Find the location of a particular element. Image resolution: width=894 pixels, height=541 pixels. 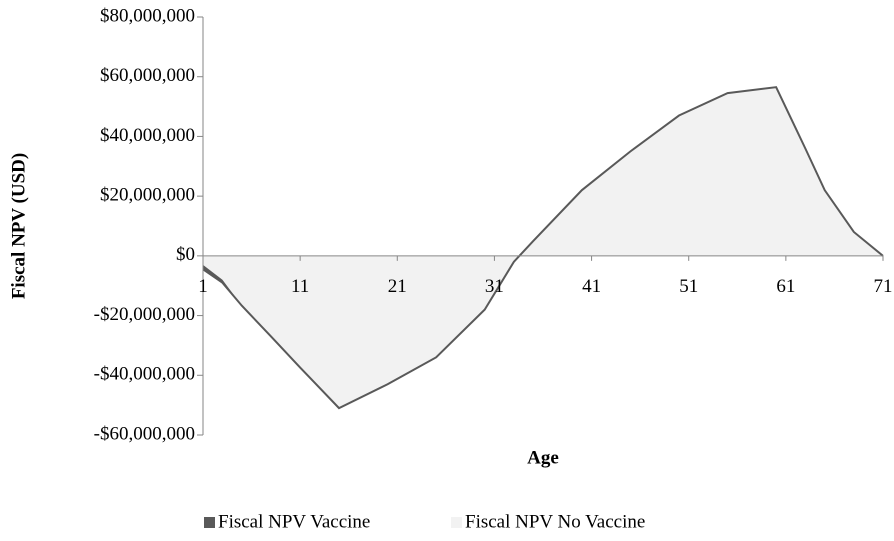

x-tick-label: 31 is located at coordinates (494, 286).